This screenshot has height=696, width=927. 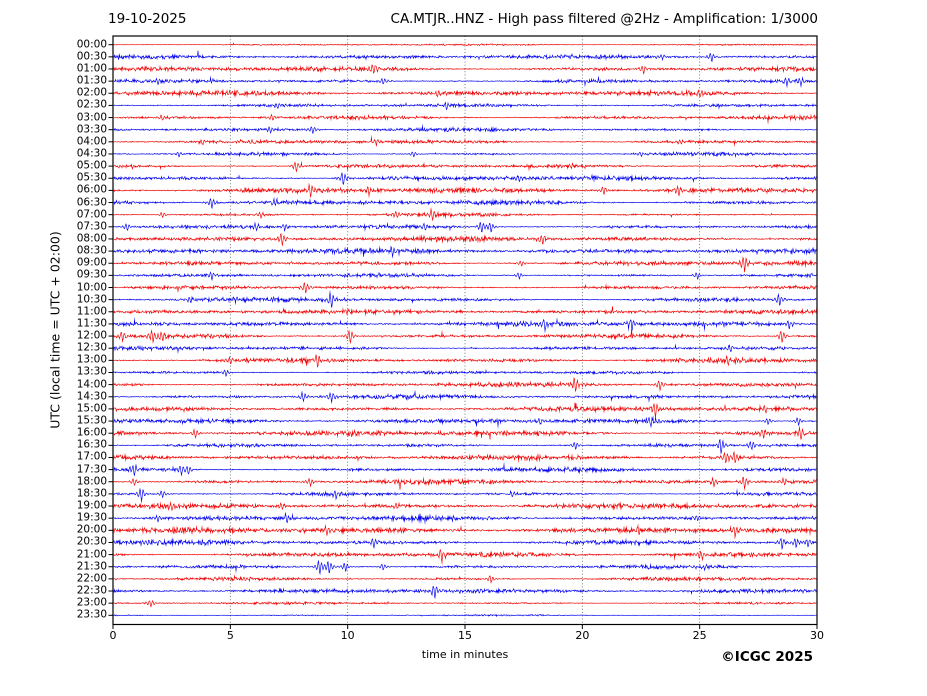 I want to click on x-tick-label: 25, so click(x=699, y=635).